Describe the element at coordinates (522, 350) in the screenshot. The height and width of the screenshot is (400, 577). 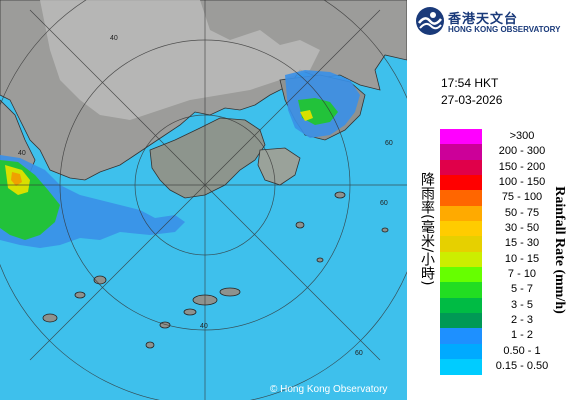
I see `legend-label: 0.50 - 1` at that location.